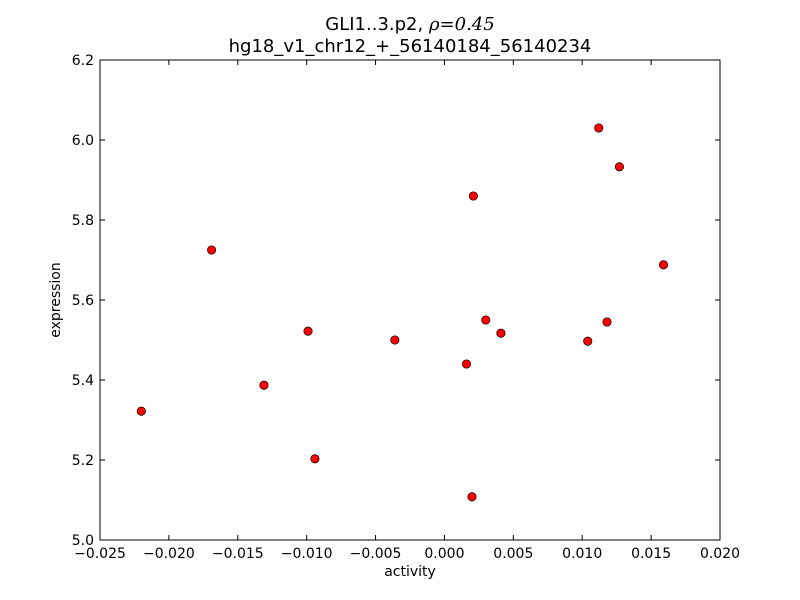 The width and height of the screenshot is (800, 600). I want to click on x-tick-label: 0.020, so click(720, 554).